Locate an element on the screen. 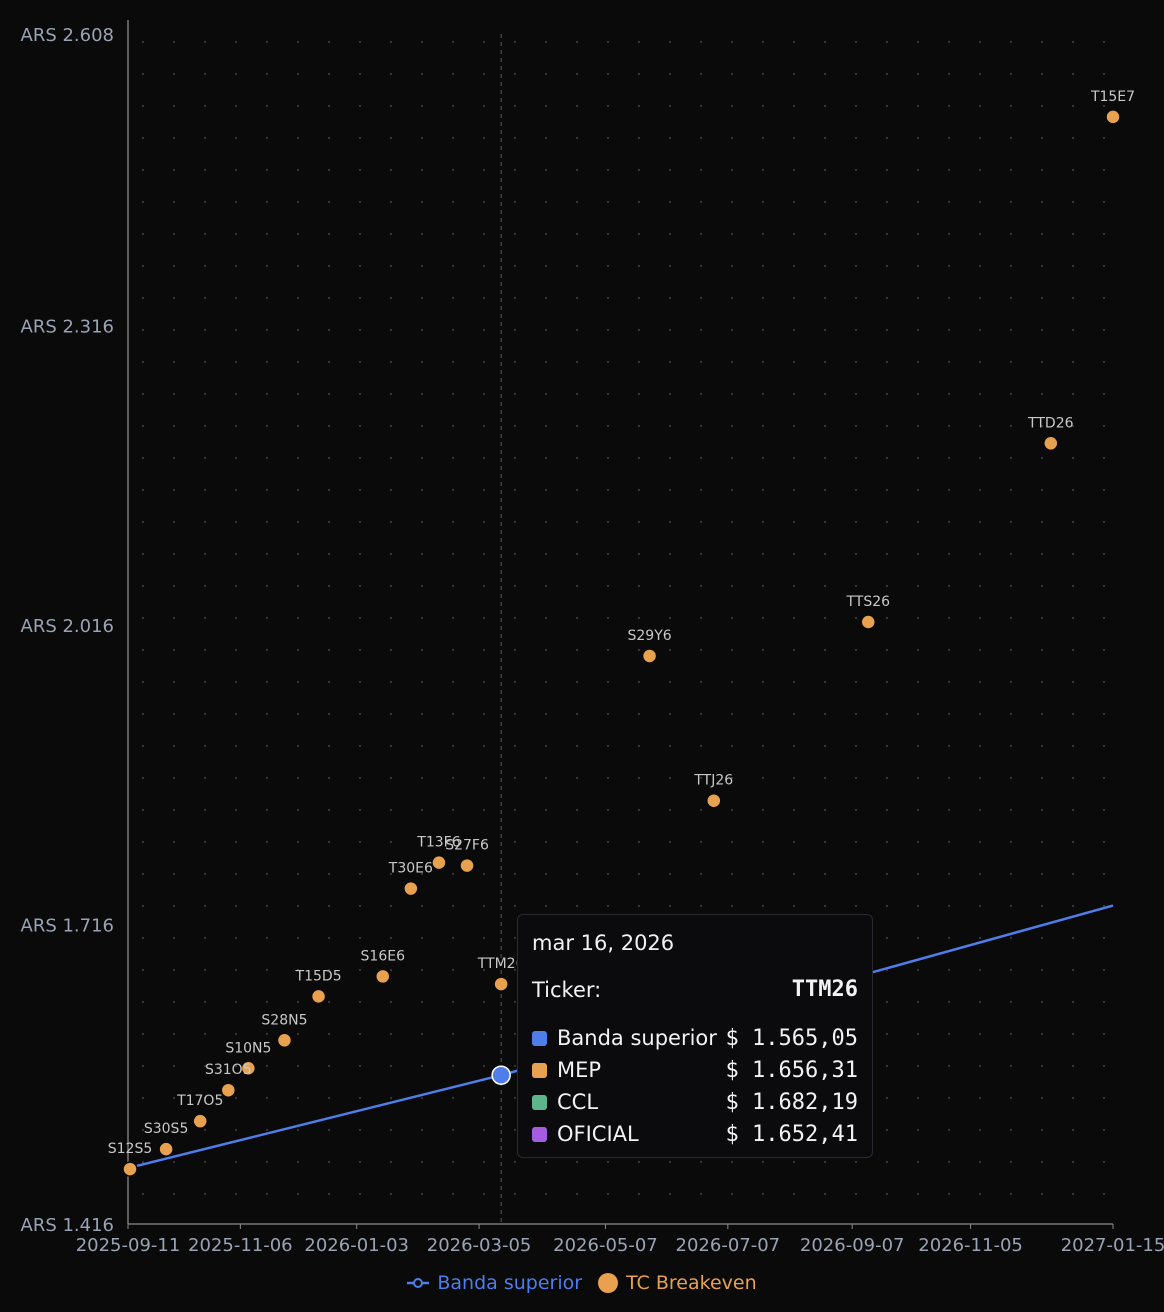  legend-item-banda: Banda superior is located at coordinates (494, 1283).